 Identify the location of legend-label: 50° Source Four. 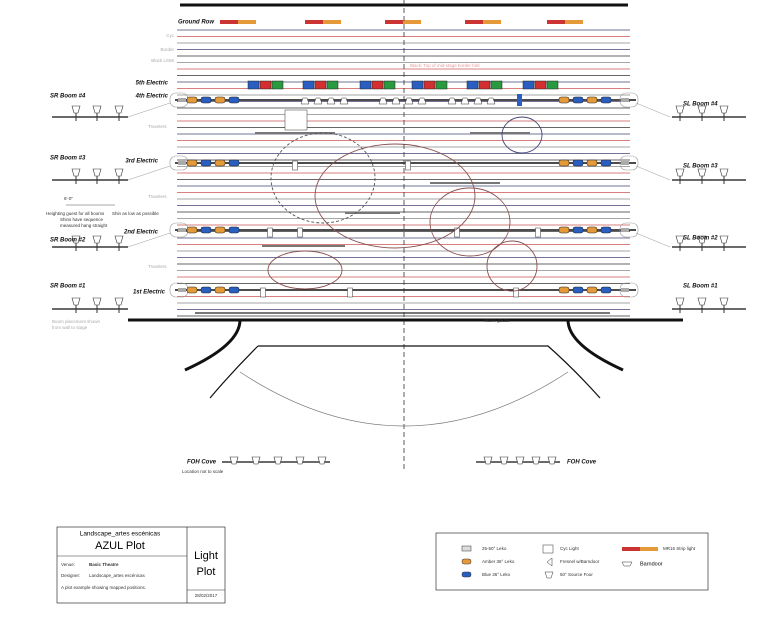
(576, 574).